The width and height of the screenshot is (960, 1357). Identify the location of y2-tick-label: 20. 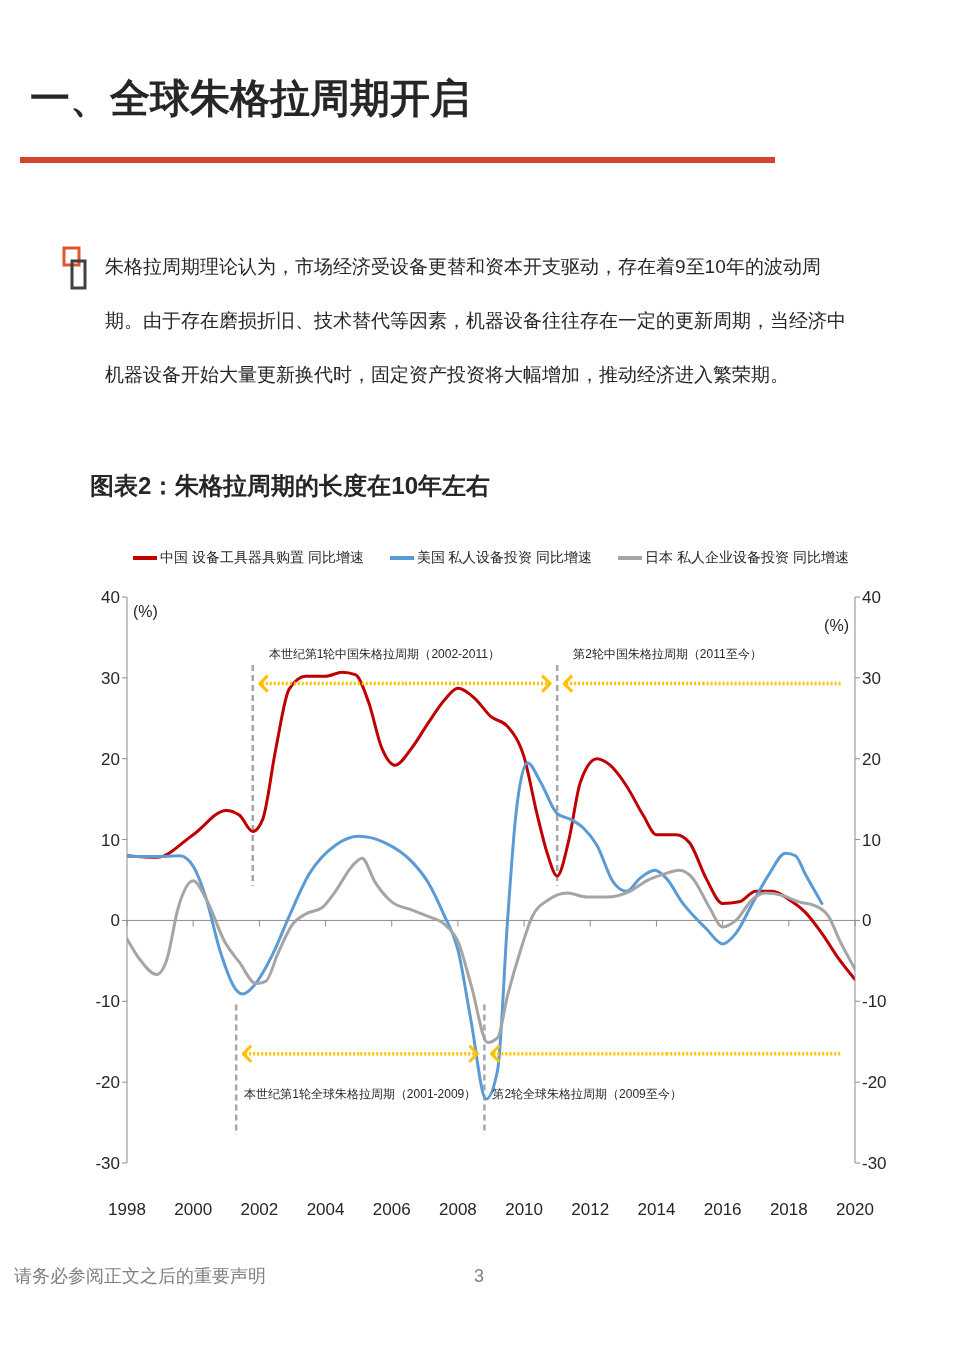
(871, 759).